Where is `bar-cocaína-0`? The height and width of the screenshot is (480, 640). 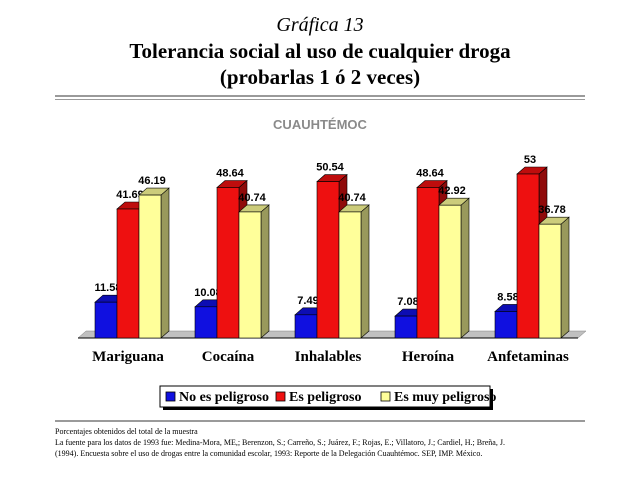 bar-cocaína-0 is located at coordinates (206, 322).